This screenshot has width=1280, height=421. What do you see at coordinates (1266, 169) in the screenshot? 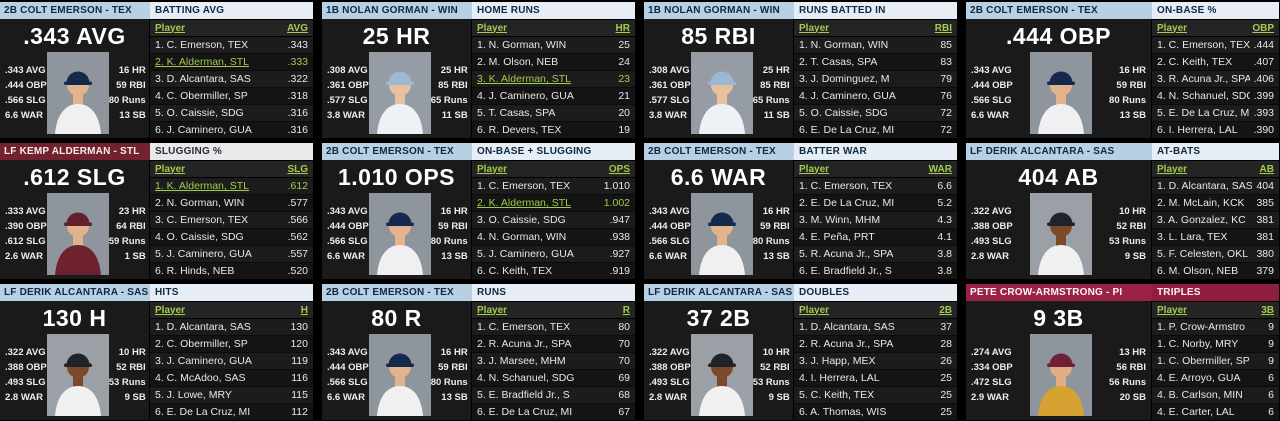
I see `board-stat-col: AB` at bounding box center [1266, 169].